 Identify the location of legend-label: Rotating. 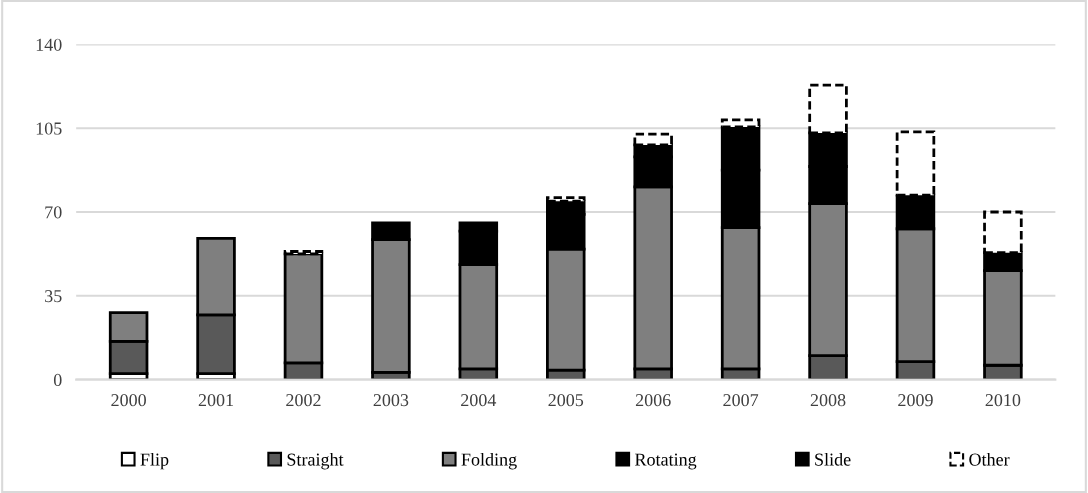
(666, 461).